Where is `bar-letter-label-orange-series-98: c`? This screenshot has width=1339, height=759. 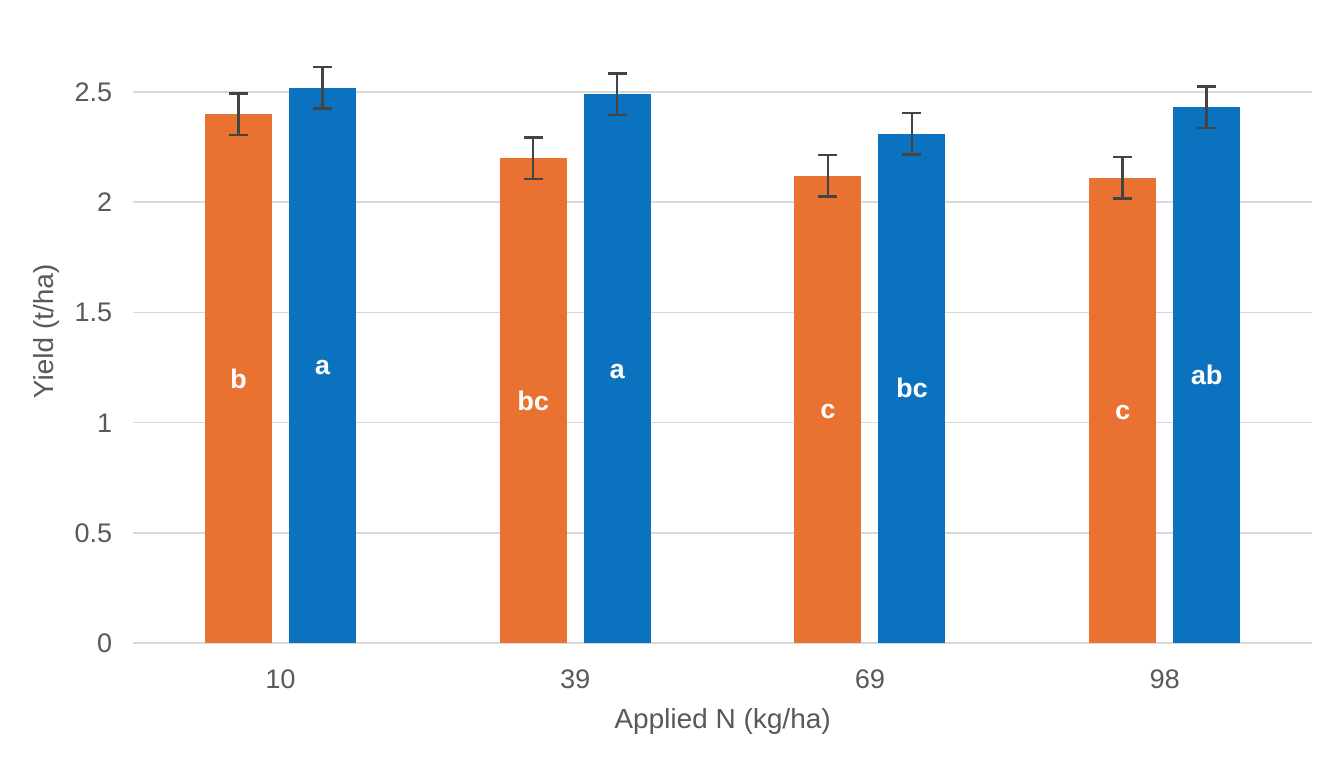
bar-letter-label-orange-series-98: c is located at coordinates (1123, 410).